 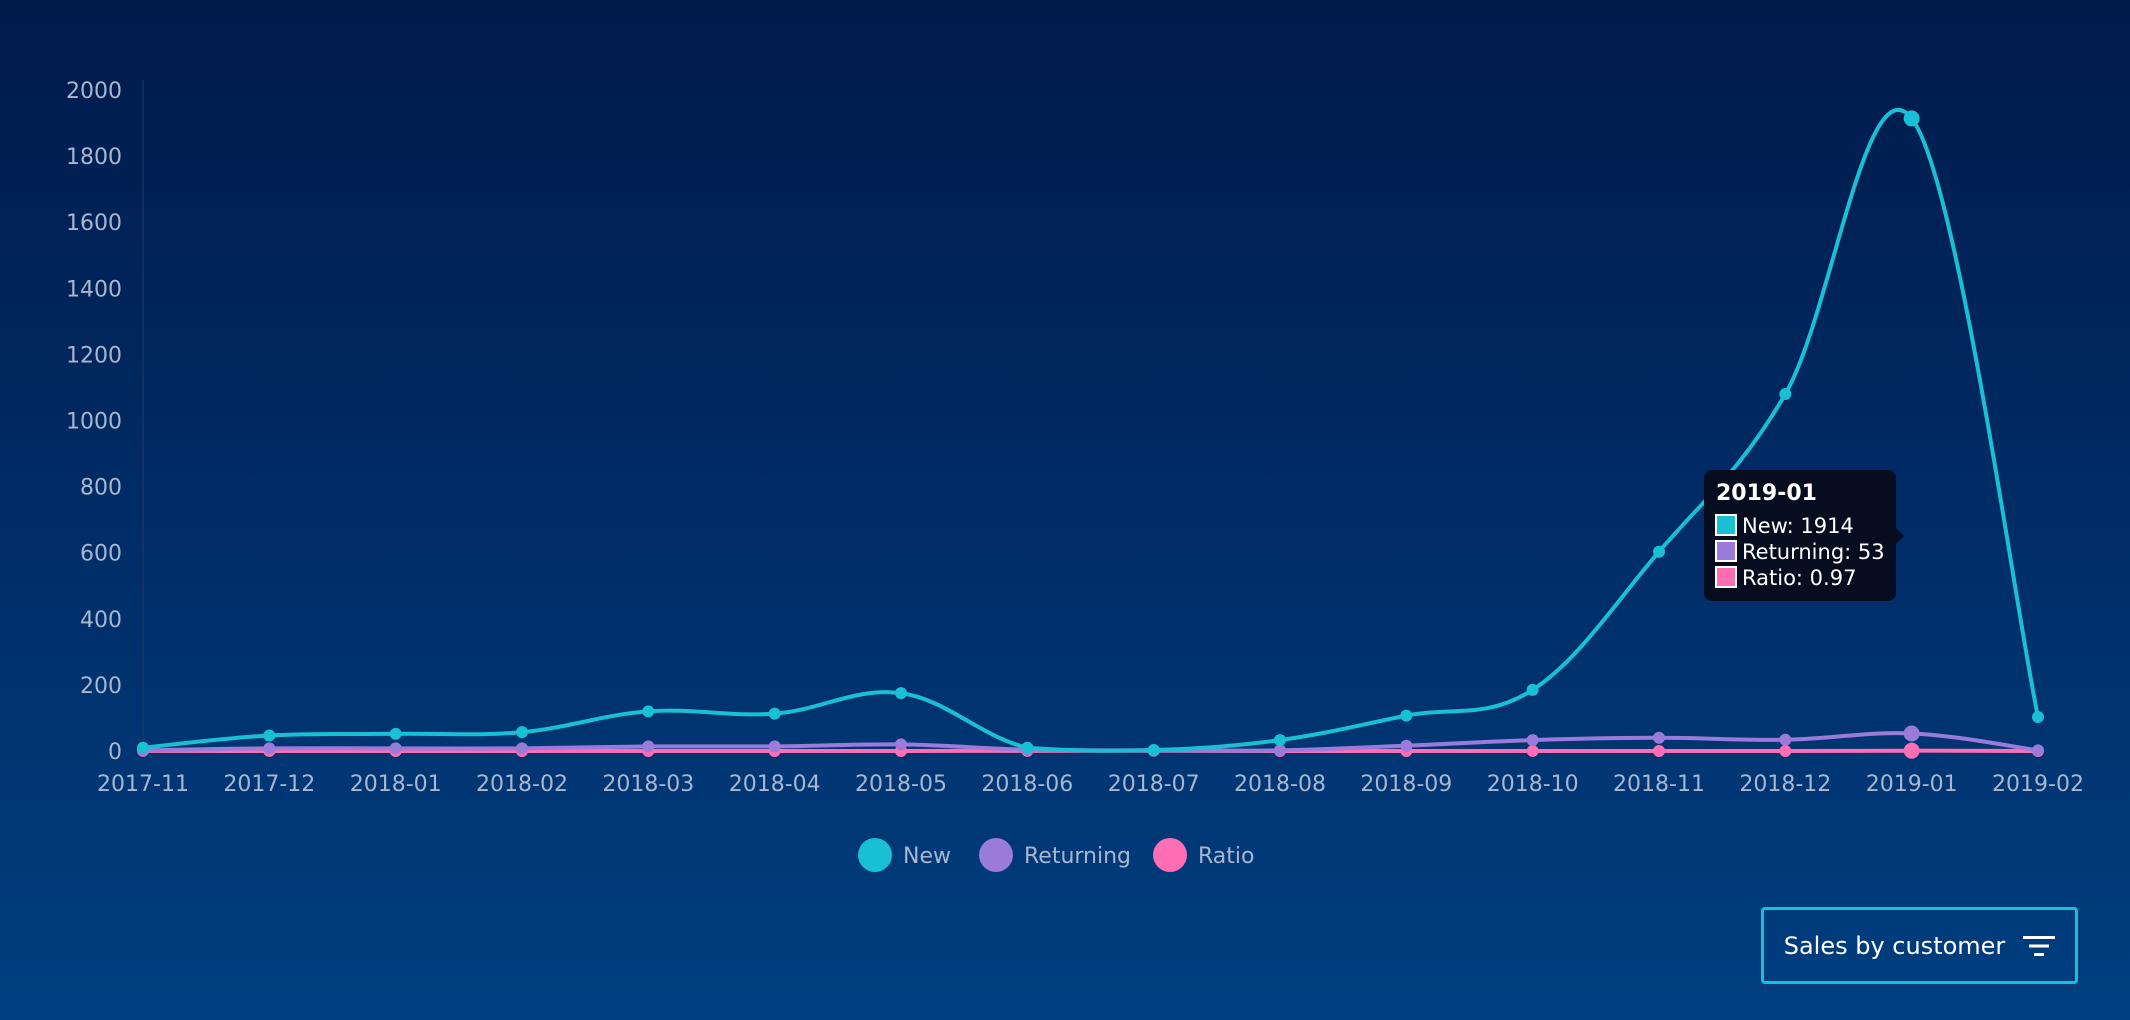 What do you see at coordinates (1726, 577) in the screenshot?
I see `tooltip-swatch-ratio` at bounding box center [1726, 577].